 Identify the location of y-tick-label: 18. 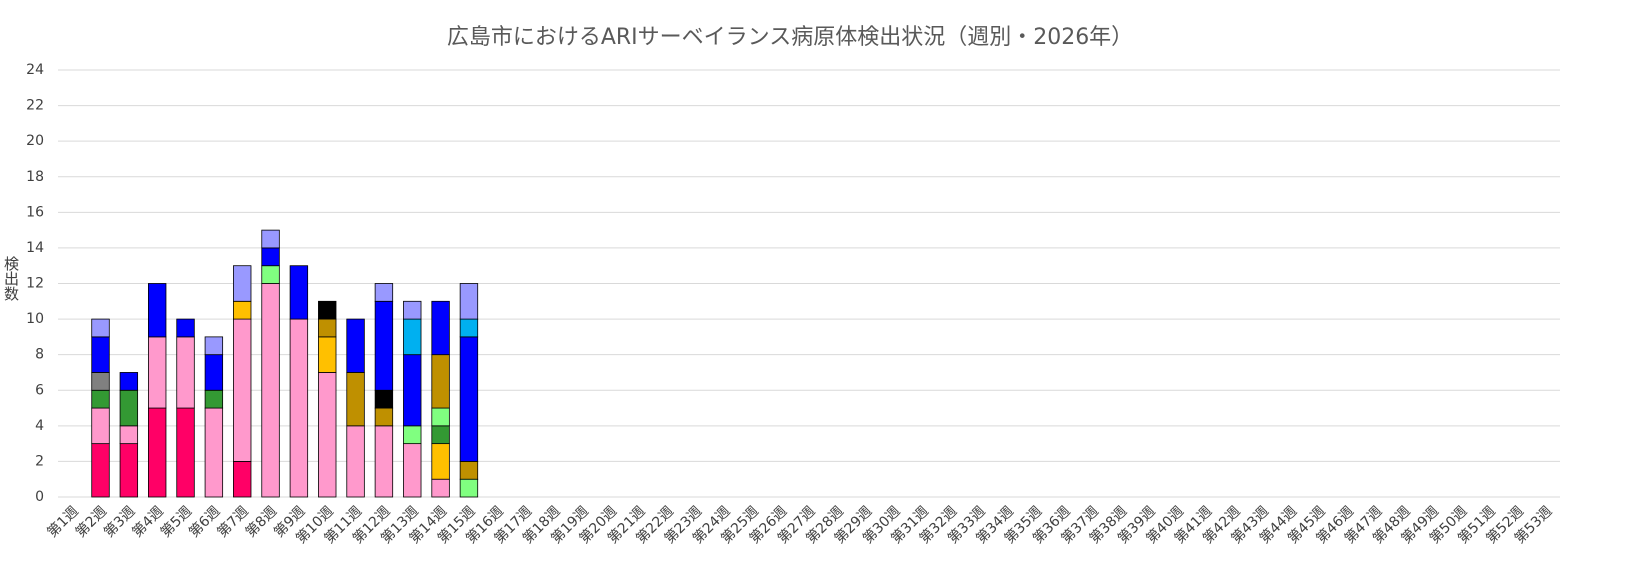
(35, 177).